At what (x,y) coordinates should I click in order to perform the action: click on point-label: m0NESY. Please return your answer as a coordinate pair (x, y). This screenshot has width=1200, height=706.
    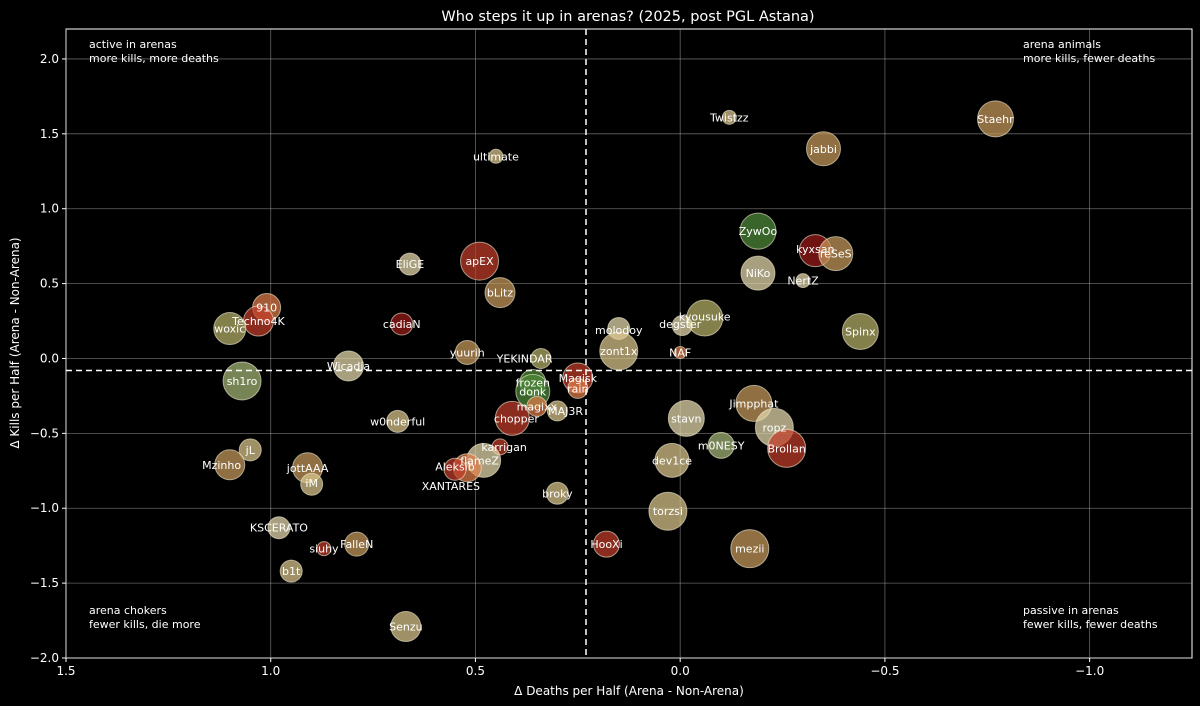
    Looking at the image, I should click on (721, 445).